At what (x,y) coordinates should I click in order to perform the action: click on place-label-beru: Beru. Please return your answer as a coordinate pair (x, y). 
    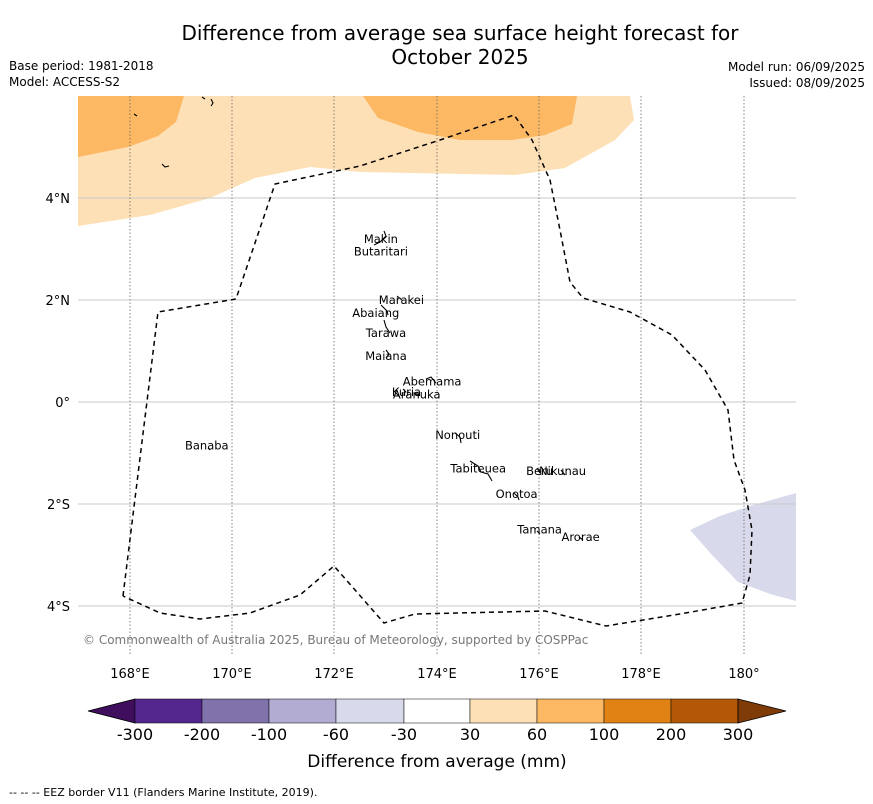
    Looking at the image, I should click on (539, 471).